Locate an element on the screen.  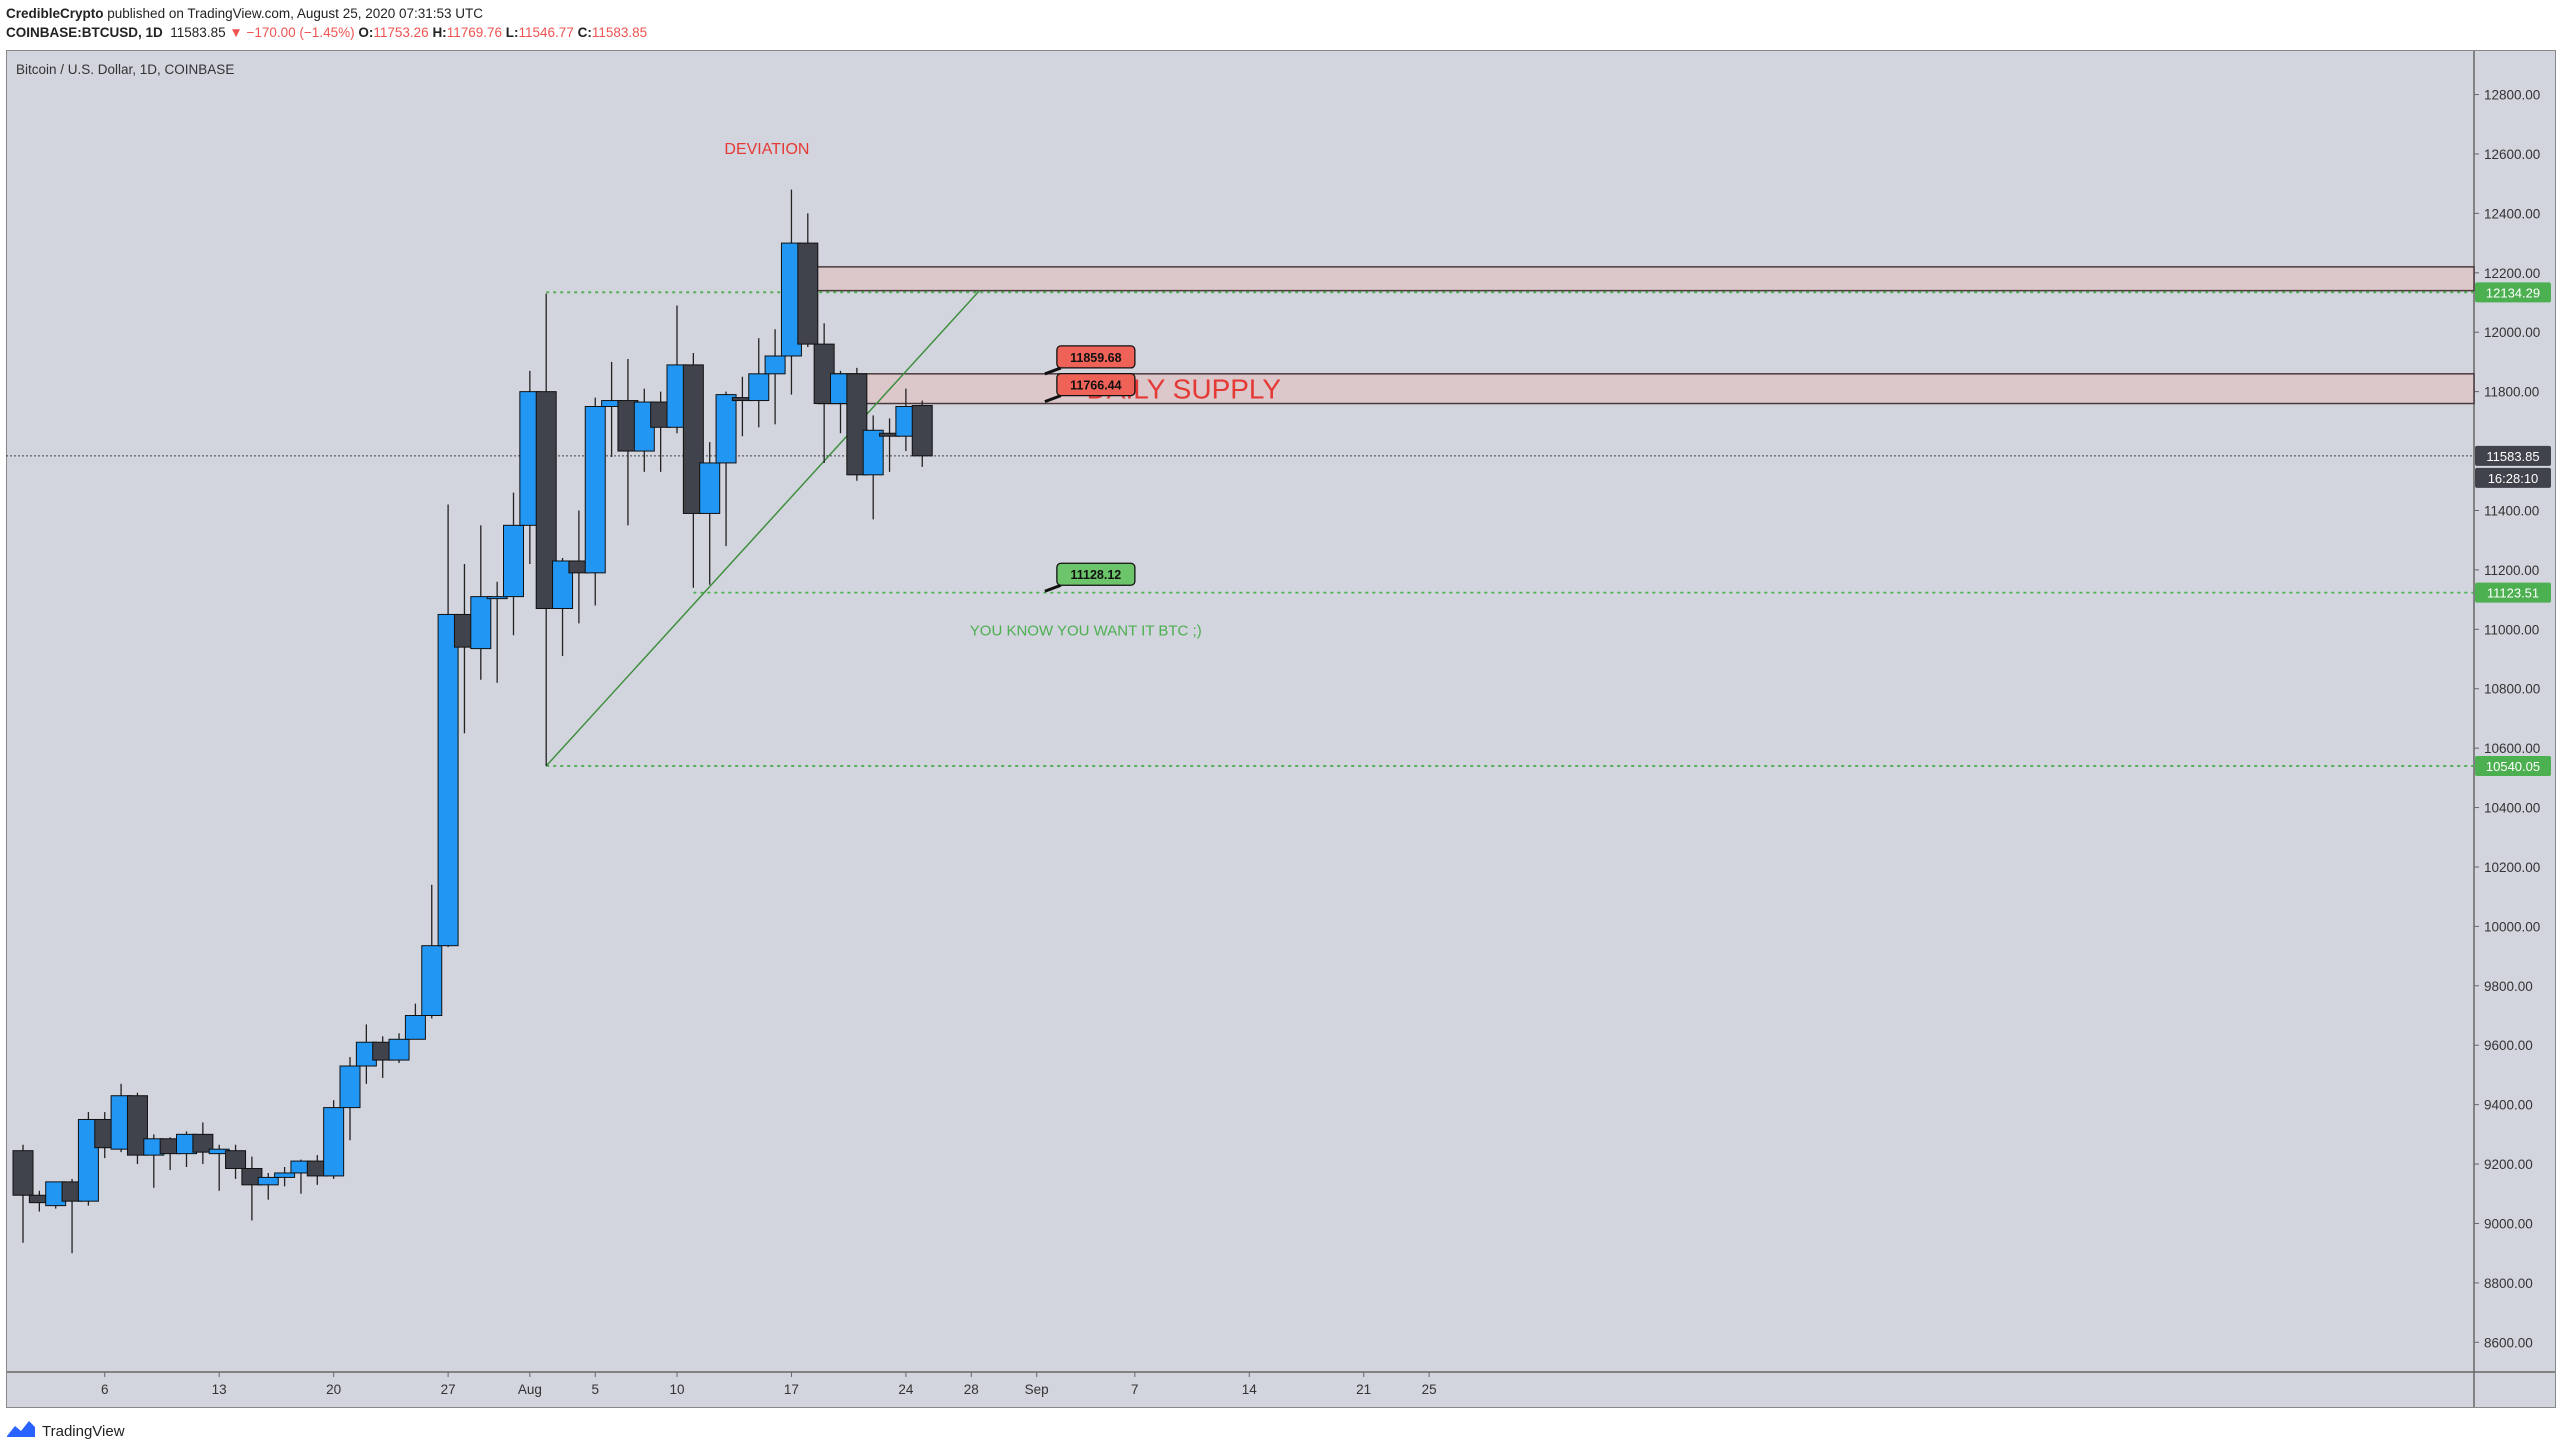
level-price-badge-label: 10540.05 is located at coordinates (2513, 766).